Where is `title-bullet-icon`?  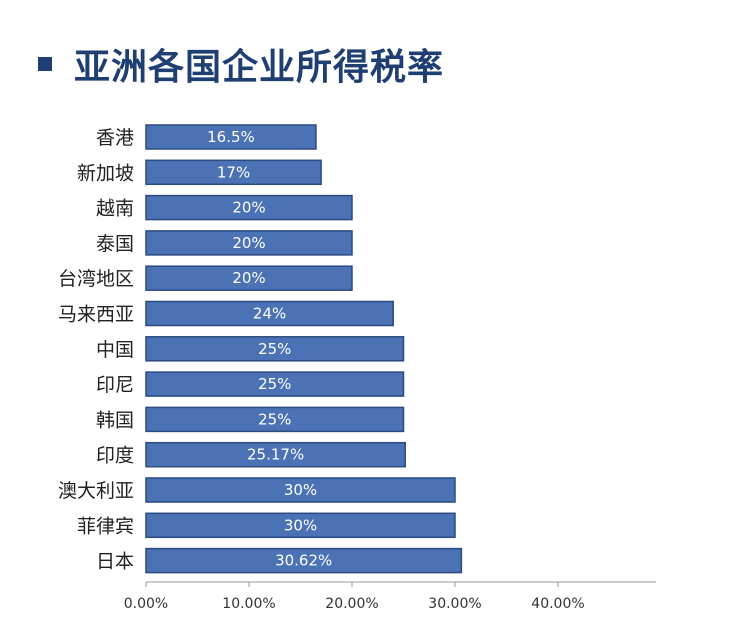
title-bullet-icon is located at coordinates (45, 64).